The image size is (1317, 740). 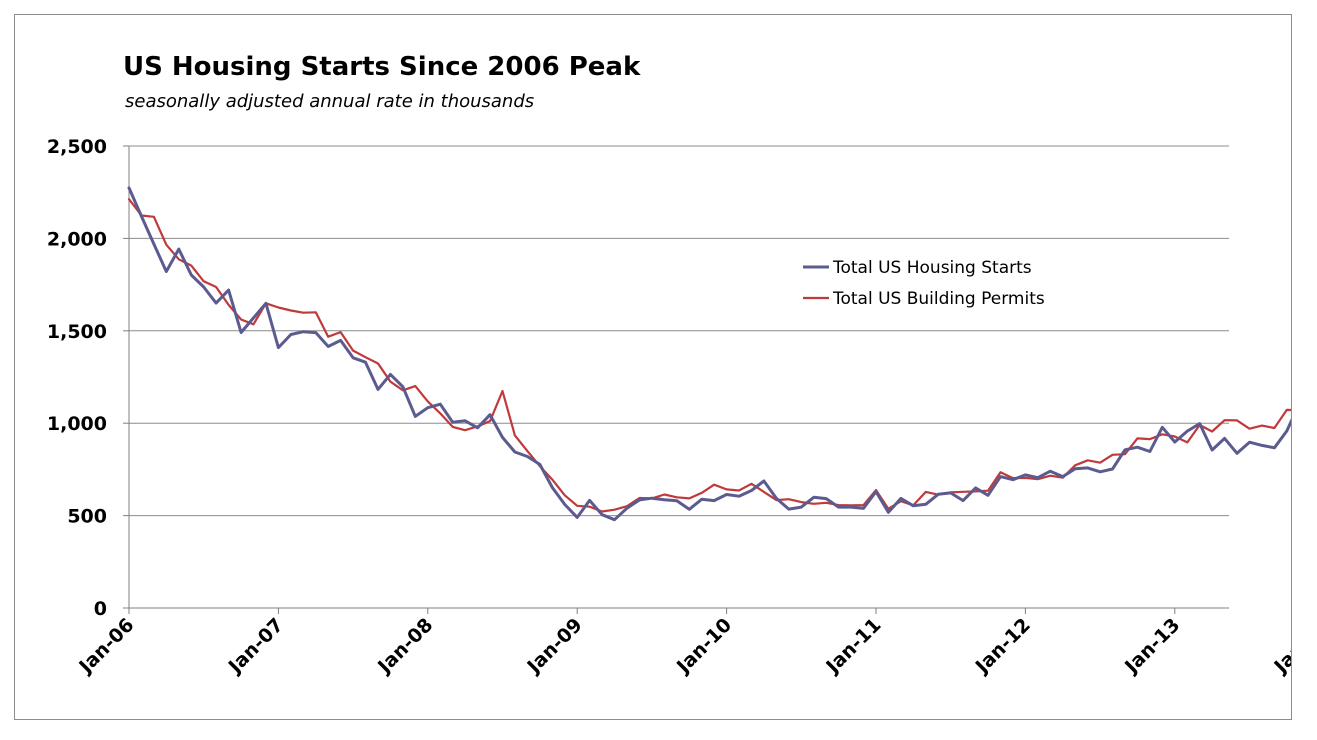 What do you see at coordinates (77, 147) in the screenshot?
I see `y-tick-label: 2,500` at bounding box center [77, 147].